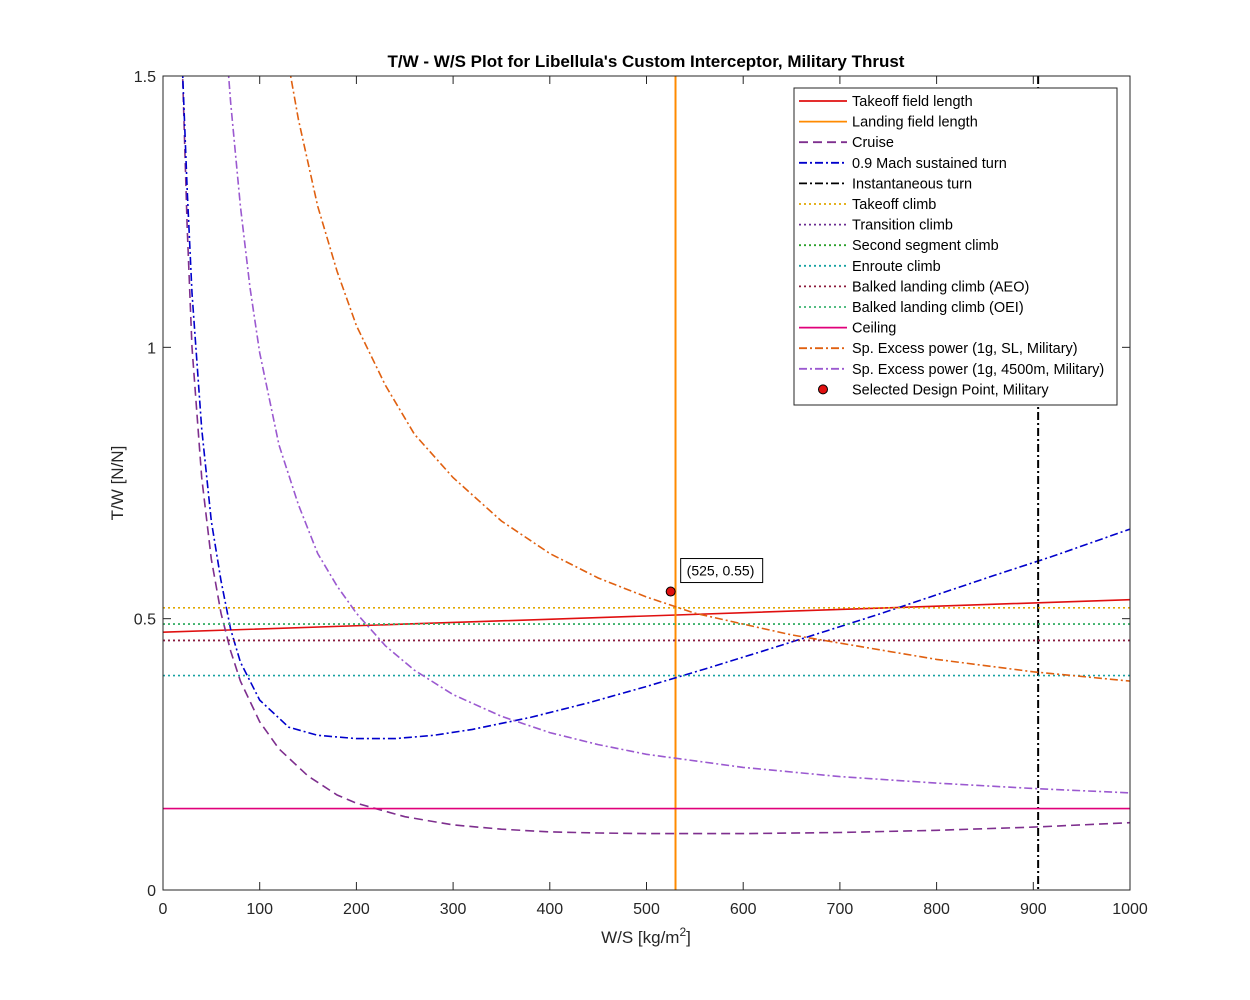  Describe the element at coordinates (688, 937) in the screenshot. I see `x-axis-label-suffix: ]` at that location.